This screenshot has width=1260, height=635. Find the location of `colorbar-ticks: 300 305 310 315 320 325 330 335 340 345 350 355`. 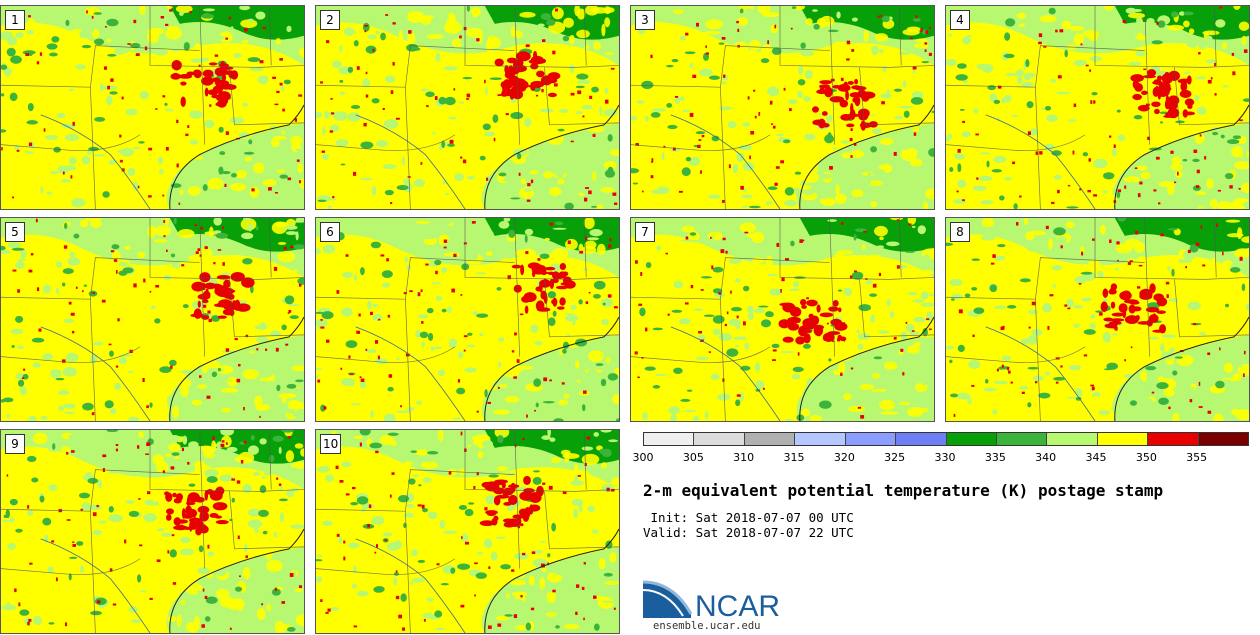

colorbar-ticks: 300 305 310 315 320 325 330 335 340 345 350 355 is located at coordinates (940, 458).